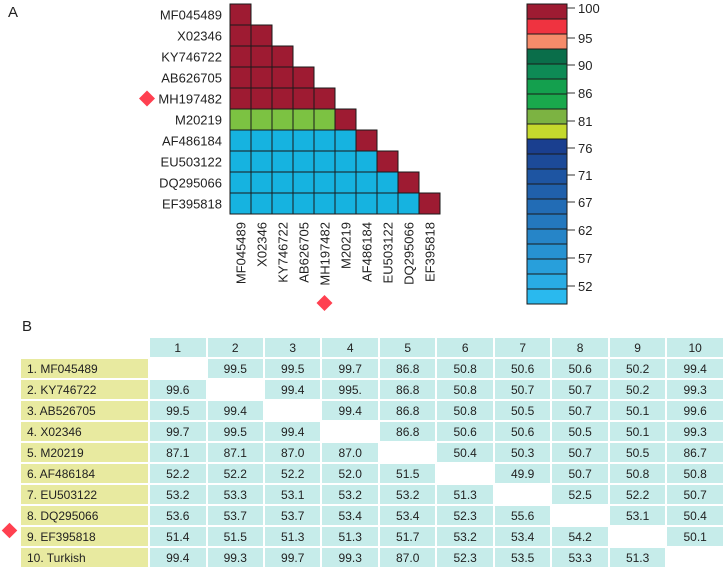  I want to click on row-highlight-marker-icon, so click(147, 98).